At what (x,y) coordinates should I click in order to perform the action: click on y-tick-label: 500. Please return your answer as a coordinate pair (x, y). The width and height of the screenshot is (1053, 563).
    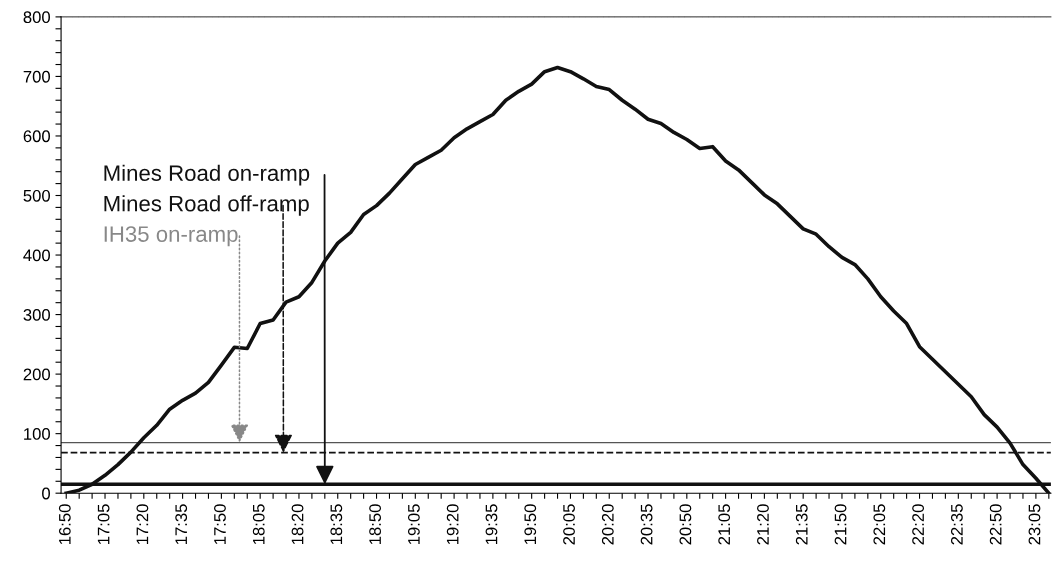
    Looking at the image, I should click on (37, 195).